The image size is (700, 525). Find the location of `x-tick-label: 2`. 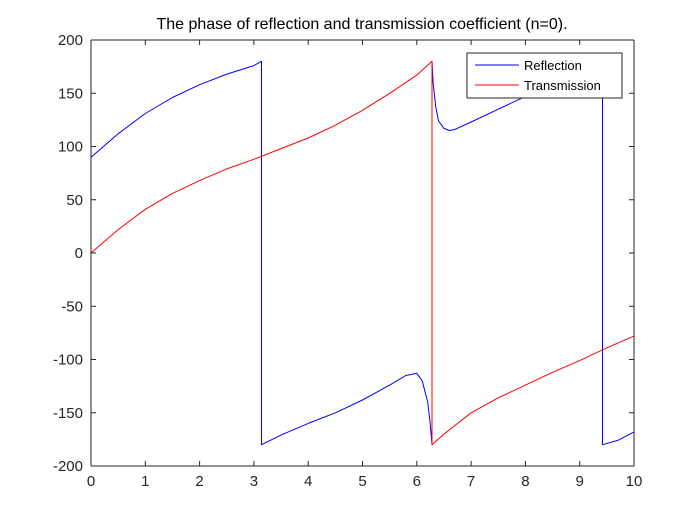

x-tick-label: 2 is located at coordinates (199, 481).